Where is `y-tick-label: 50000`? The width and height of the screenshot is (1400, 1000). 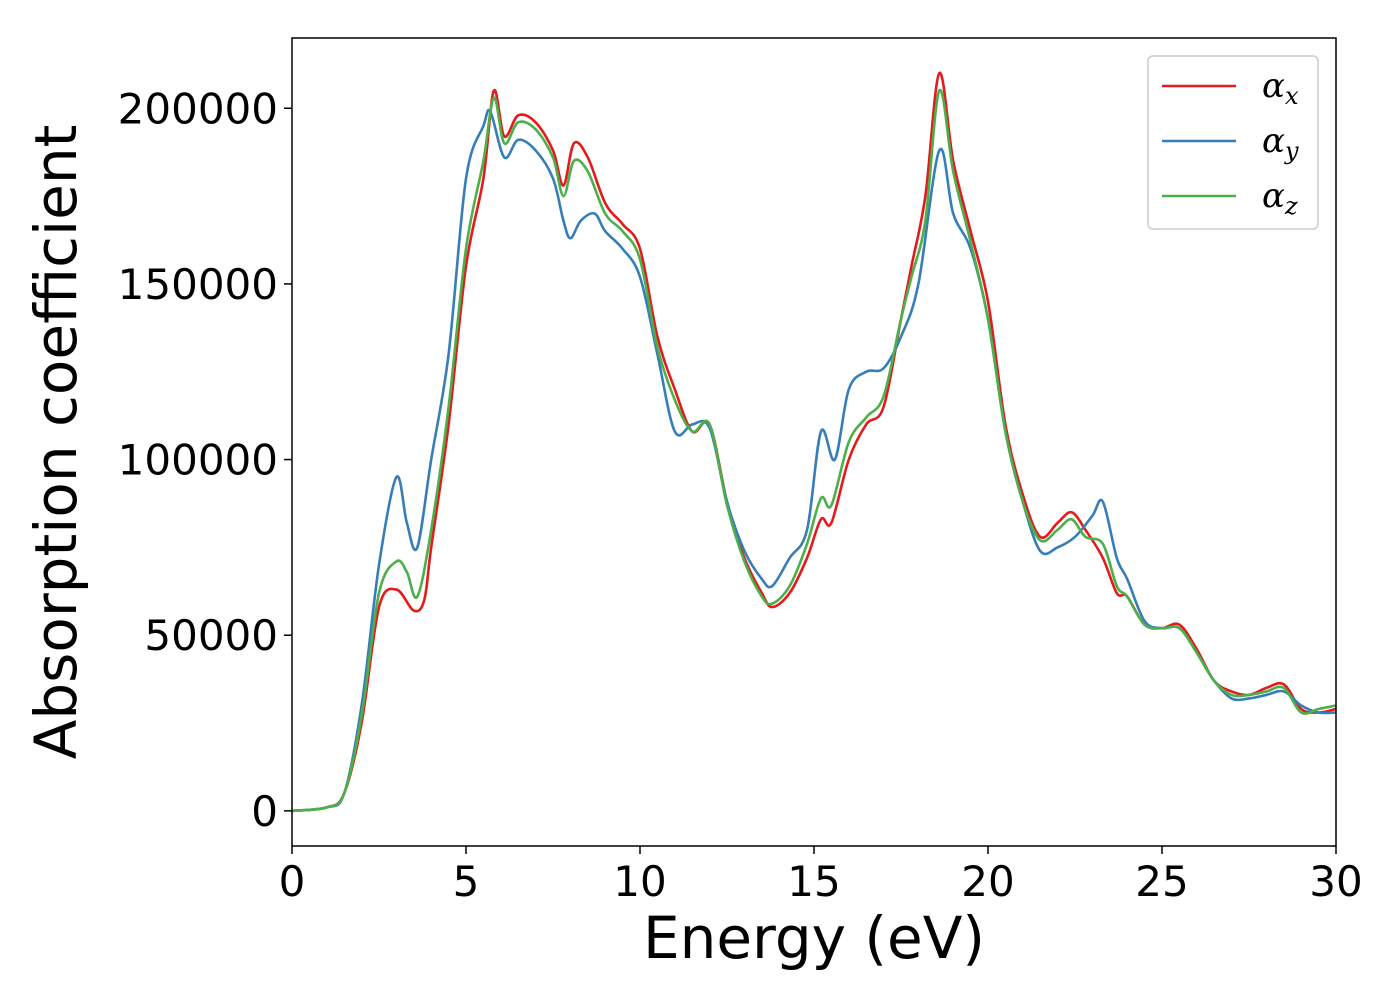 y-tick-label: 50000 is located at coordinates (211, 635).